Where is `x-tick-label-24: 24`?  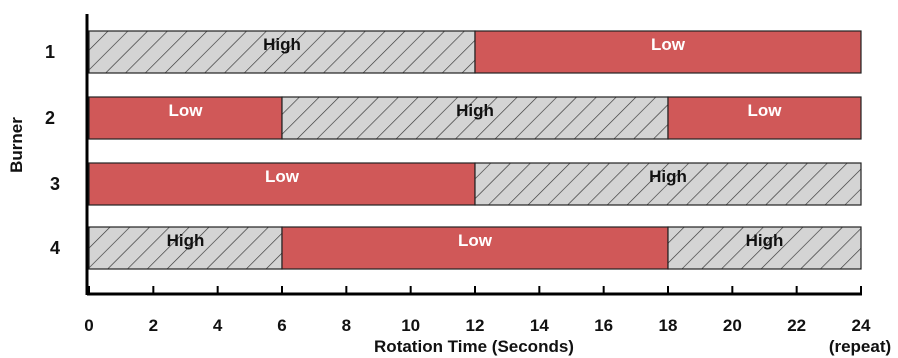
x-tick-label-24: 24 is located at coordinates (861, 325).